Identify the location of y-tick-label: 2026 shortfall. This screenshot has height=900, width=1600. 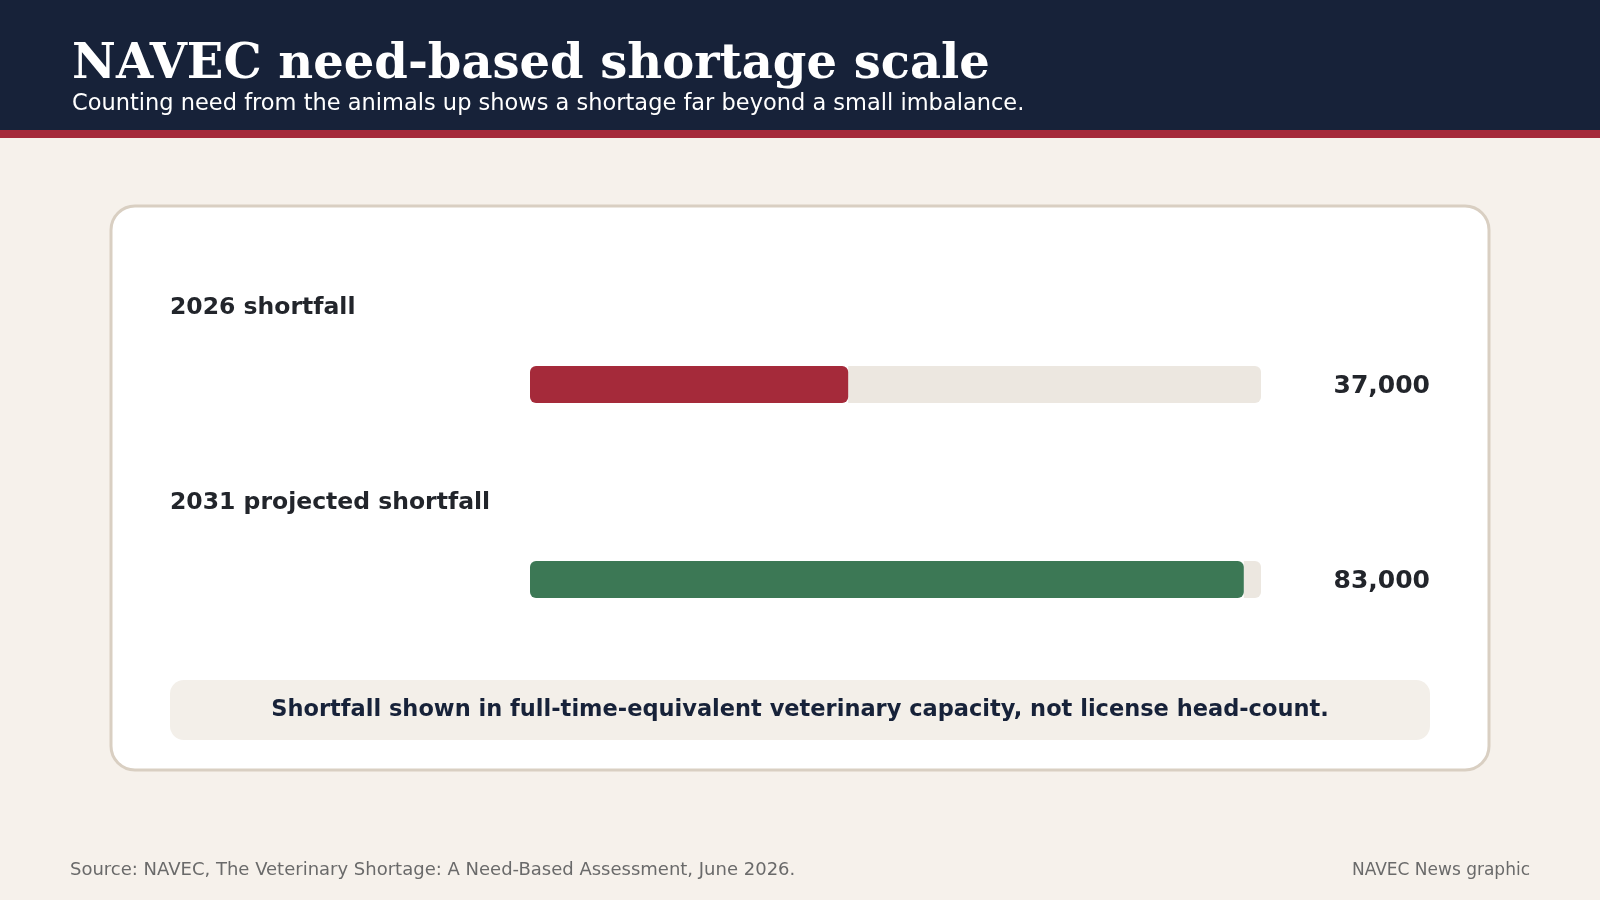
(263, 306).